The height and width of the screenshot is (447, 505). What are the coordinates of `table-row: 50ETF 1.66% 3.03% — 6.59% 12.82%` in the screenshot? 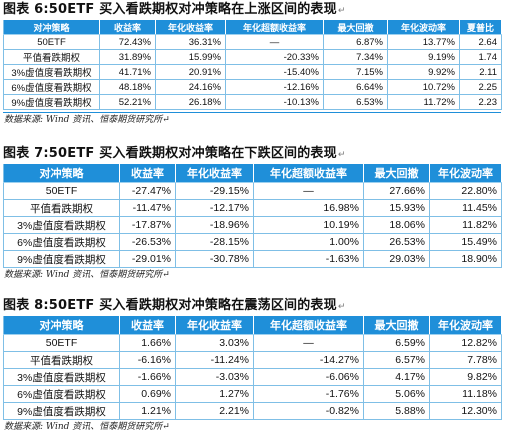 It's located at (252, 343).